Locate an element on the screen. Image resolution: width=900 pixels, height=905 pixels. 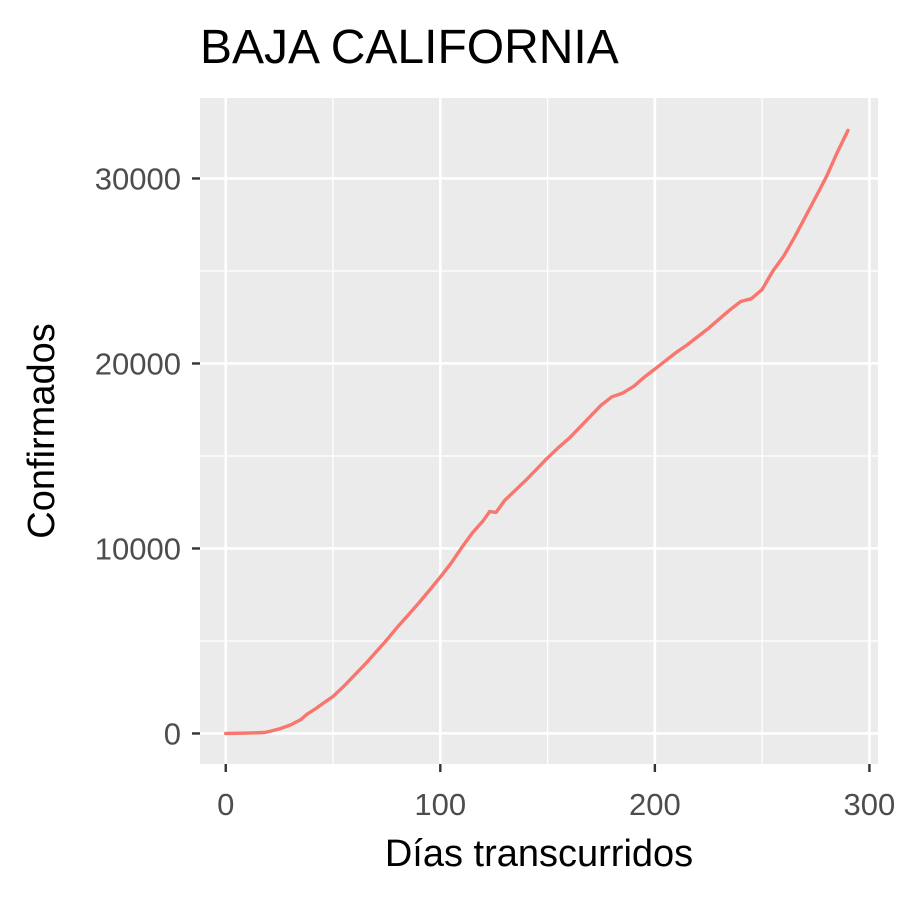
x-axis: 0 100 200 300 is located at coordinates (556, 793).